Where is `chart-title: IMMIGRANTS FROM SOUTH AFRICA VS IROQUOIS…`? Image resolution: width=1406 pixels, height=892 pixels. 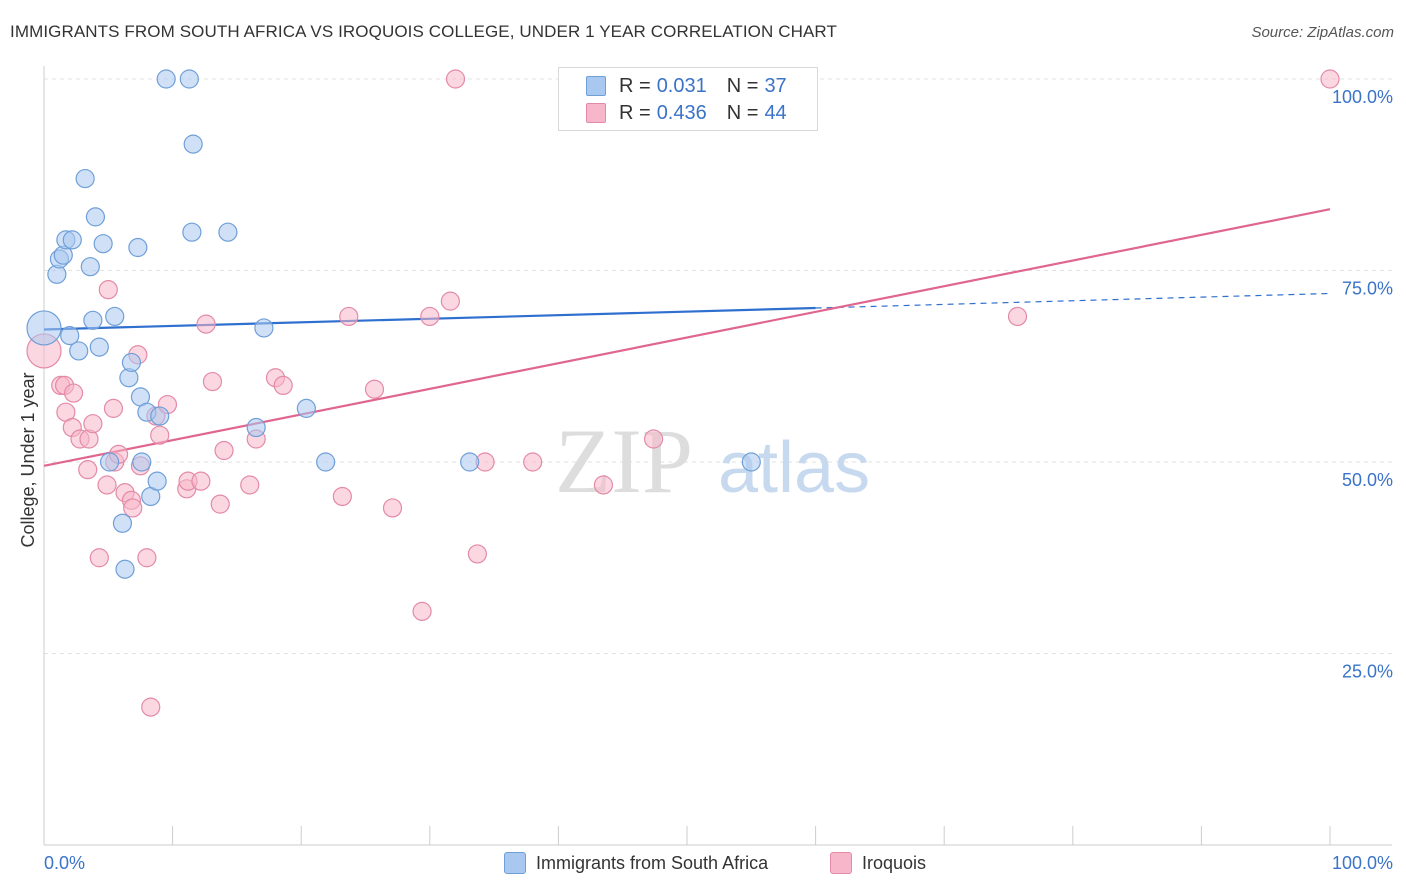
chart-title: IMMIGRANTS FROM SOUTH AFRICA VS IROQUOIS… is located at coordinates (423, 31).